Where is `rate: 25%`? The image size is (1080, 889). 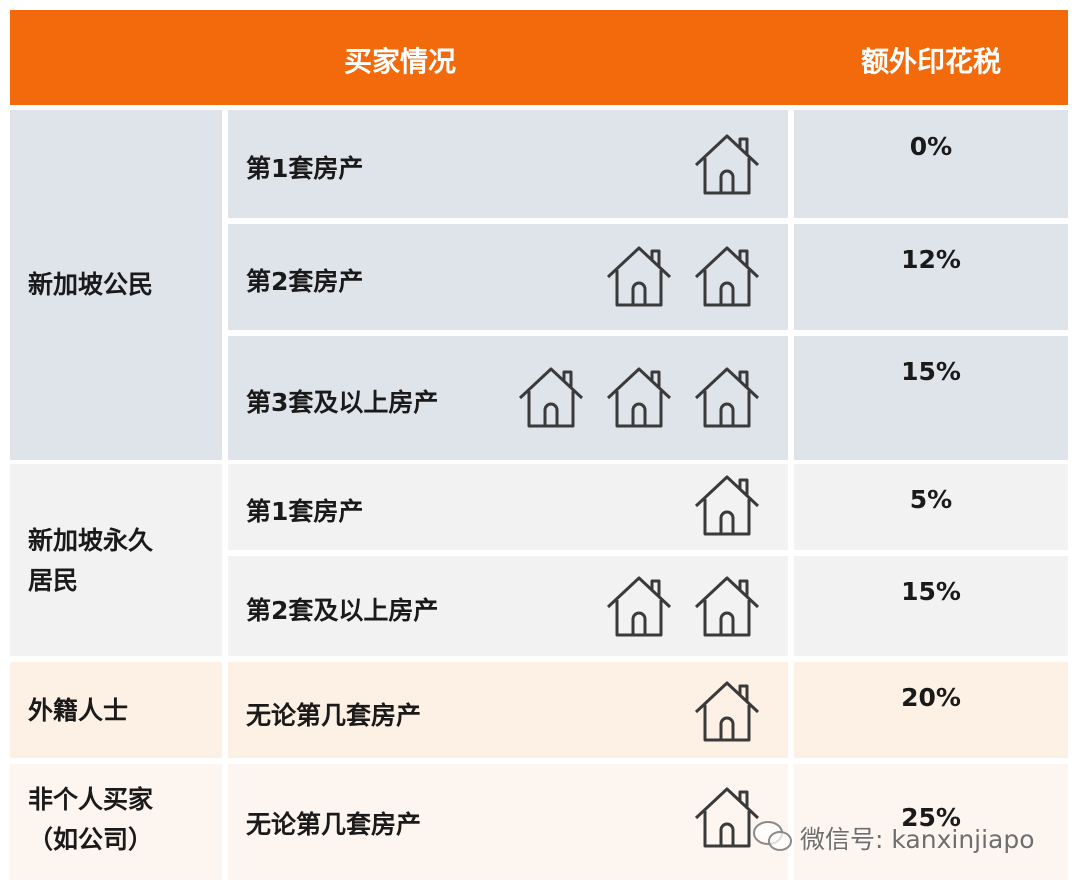 rate: 25% is located at coordinates (931, 817).